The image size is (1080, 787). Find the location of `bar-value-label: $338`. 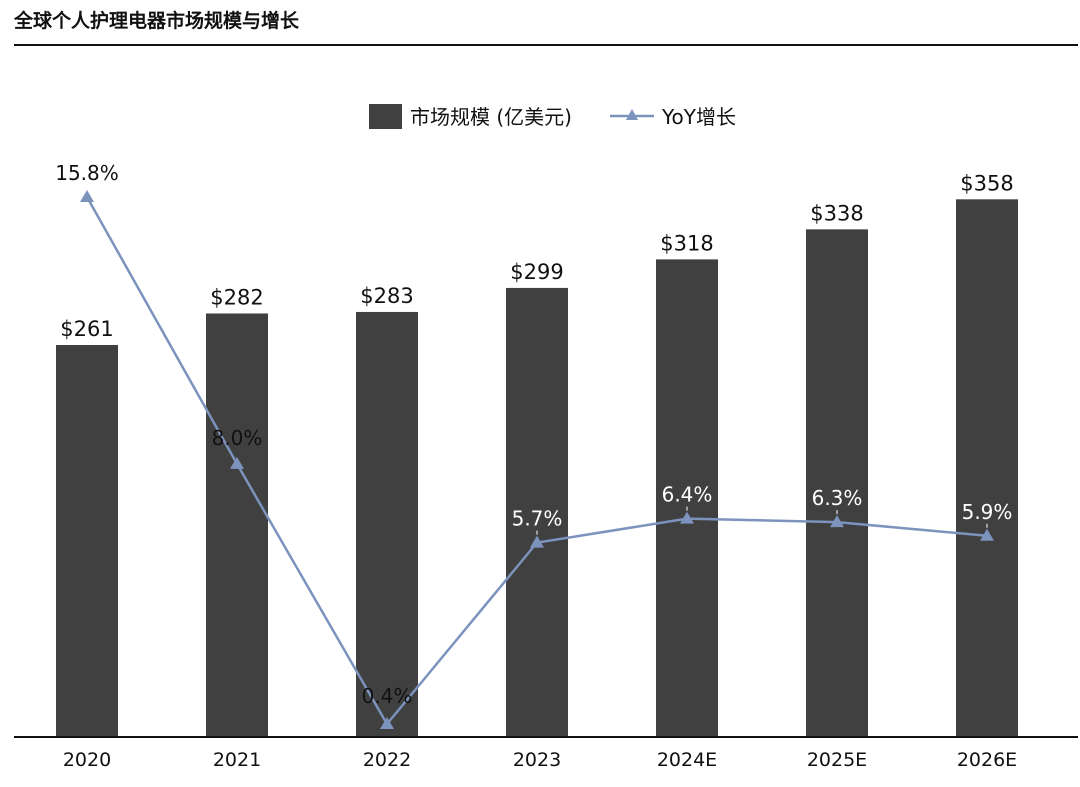

bar-value-label: $338 is located at coordinates (836, 213).